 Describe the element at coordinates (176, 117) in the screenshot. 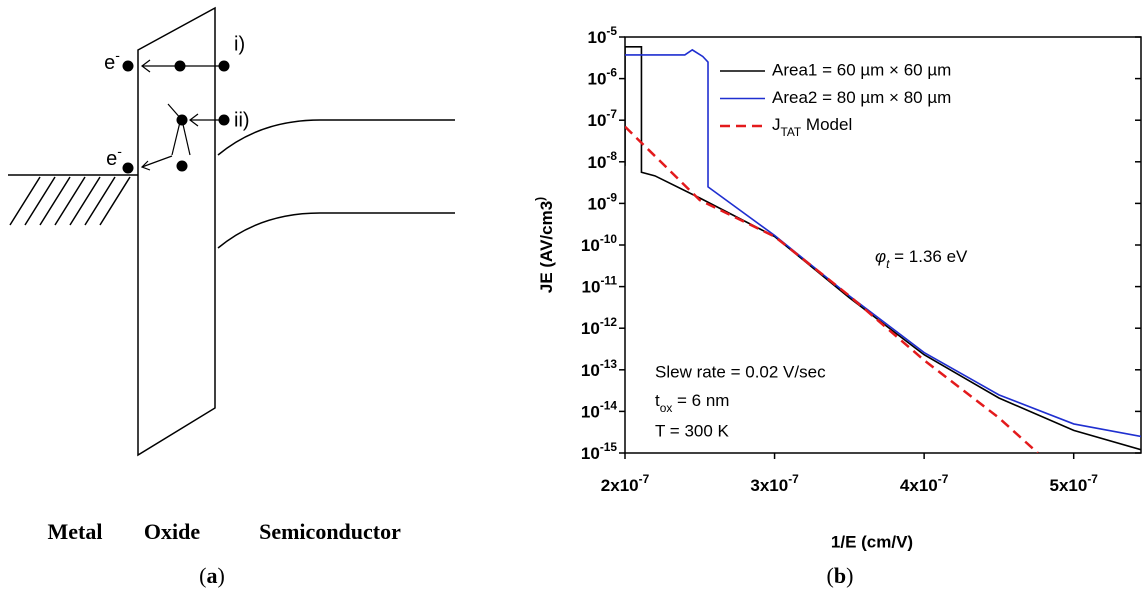

I see `carriers` at that location.